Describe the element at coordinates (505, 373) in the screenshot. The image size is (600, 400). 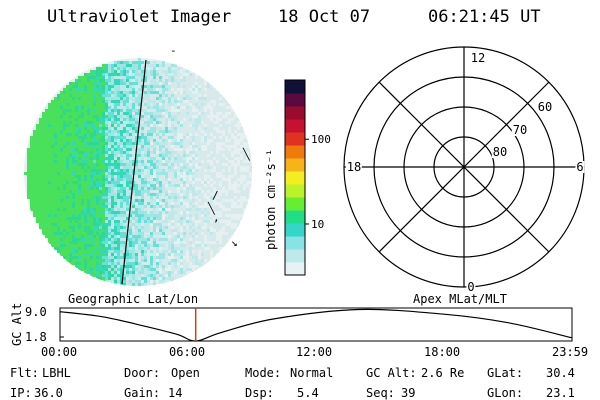
I see `glat-label: GLat:` at that location.